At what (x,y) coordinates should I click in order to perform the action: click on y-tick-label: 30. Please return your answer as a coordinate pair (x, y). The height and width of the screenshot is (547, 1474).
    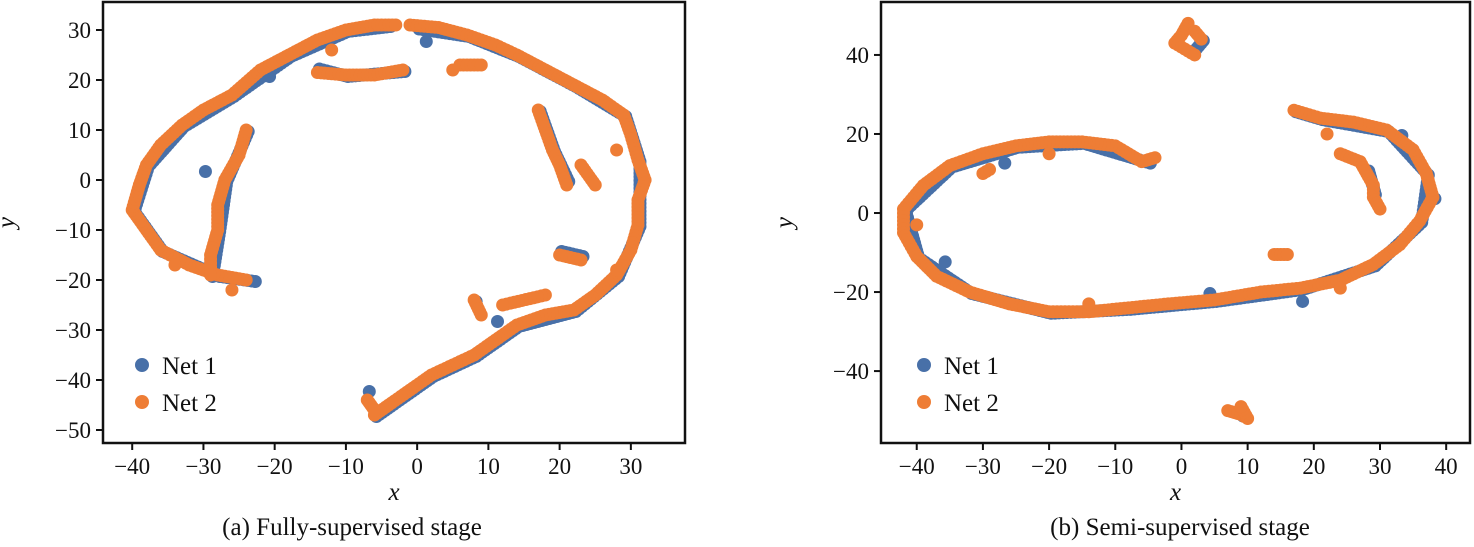
    Looking at the image, I should click on (79, 30).